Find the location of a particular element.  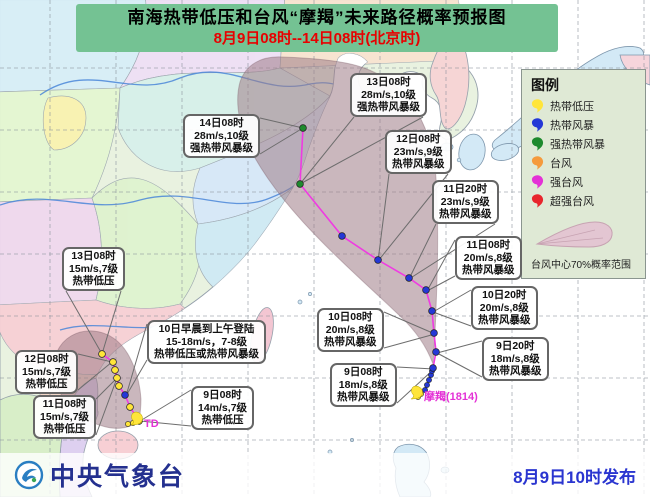

forecast-callout: 13日08时 28m/s,10级 强热带风暴级 is located at coordinates (388, 95).